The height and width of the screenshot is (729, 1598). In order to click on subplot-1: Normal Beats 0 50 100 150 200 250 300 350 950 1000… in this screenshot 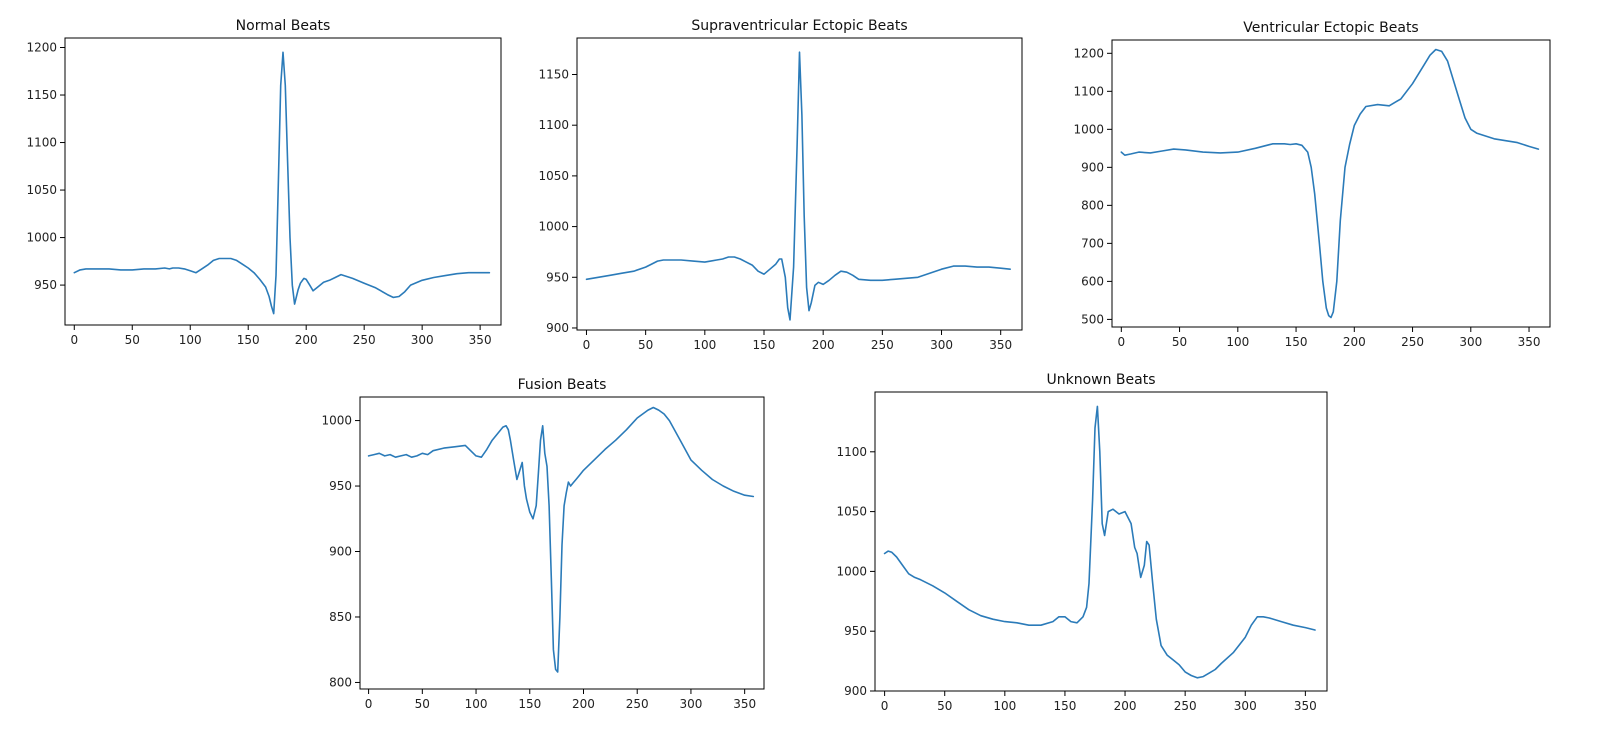, I will do `click(264, 182)`.